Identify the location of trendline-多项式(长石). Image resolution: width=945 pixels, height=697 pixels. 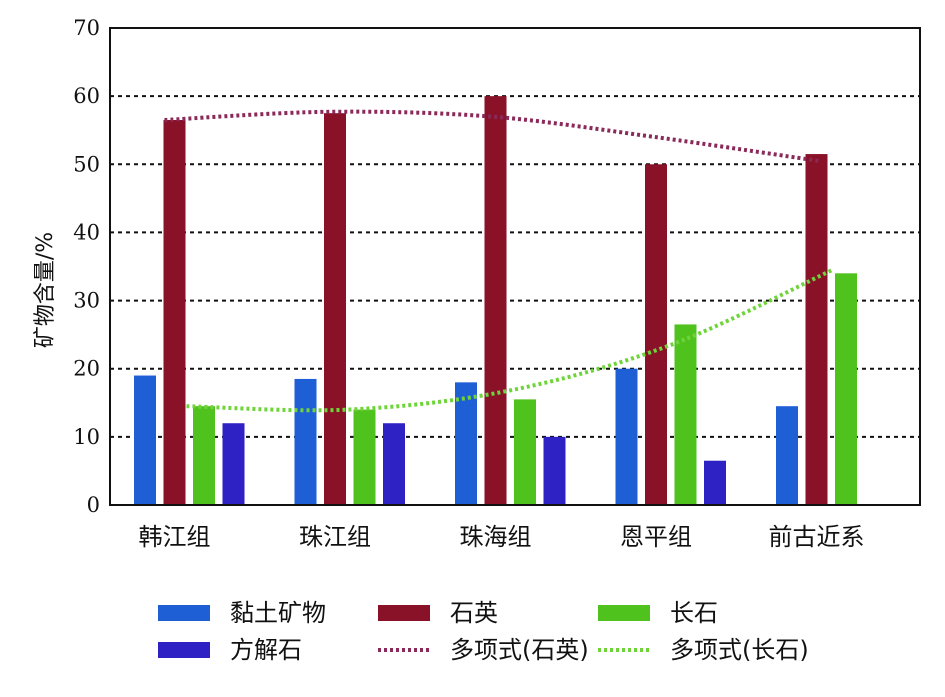
(510, 340).